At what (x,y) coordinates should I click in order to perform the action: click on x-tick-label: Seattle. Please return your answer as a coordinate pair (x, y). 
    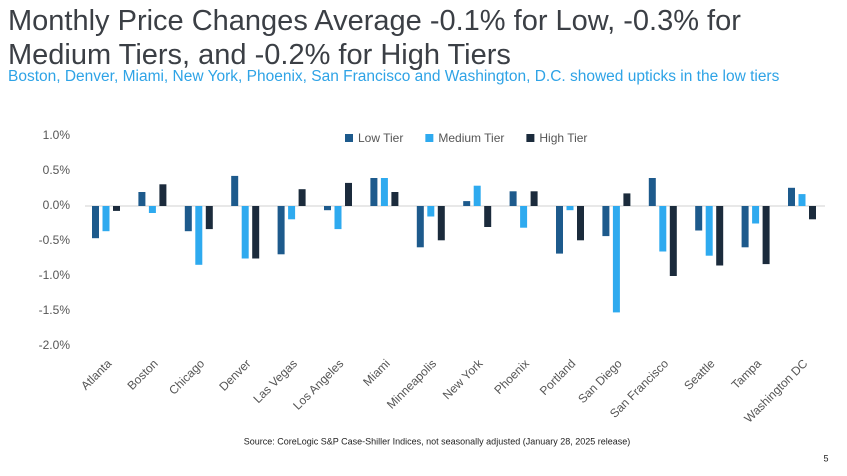
    Looking at the image, I should click on (699, 374).